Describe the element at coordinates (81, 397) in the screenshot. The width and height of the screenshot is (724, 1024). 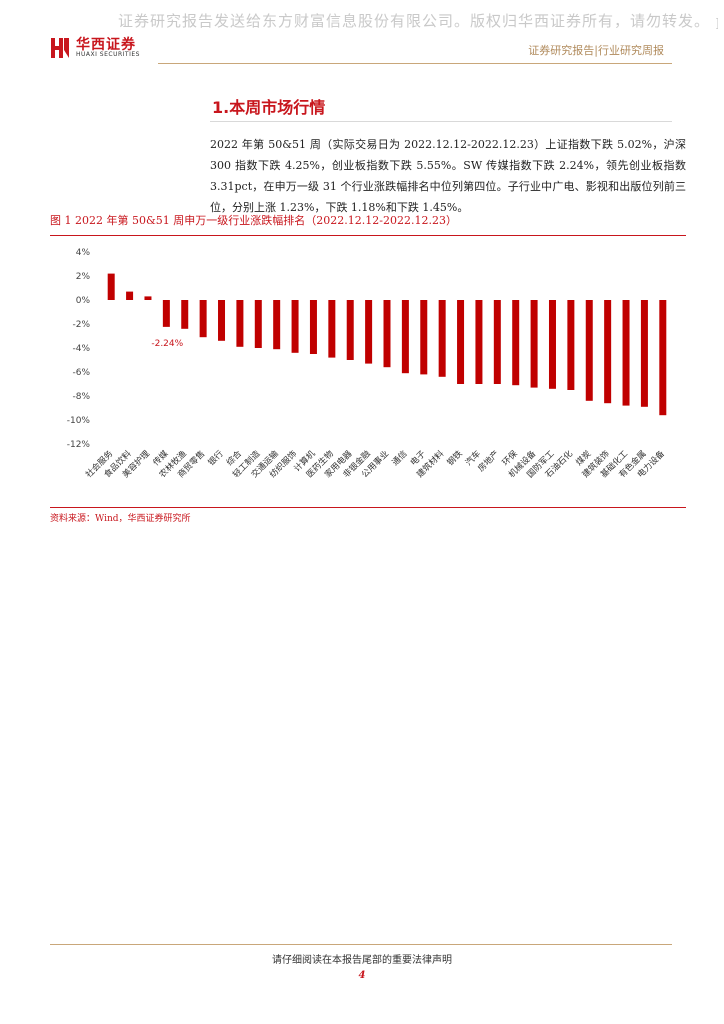
I see `y-tick-label: -8%` at that location.